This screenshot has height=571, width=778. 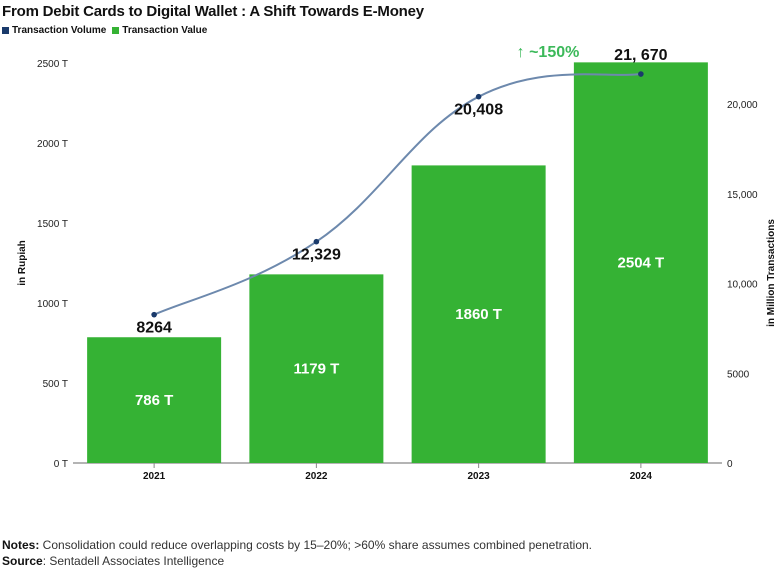 I want to click on y-left-tick-label: 2000 T, so click(x=52, y=144).